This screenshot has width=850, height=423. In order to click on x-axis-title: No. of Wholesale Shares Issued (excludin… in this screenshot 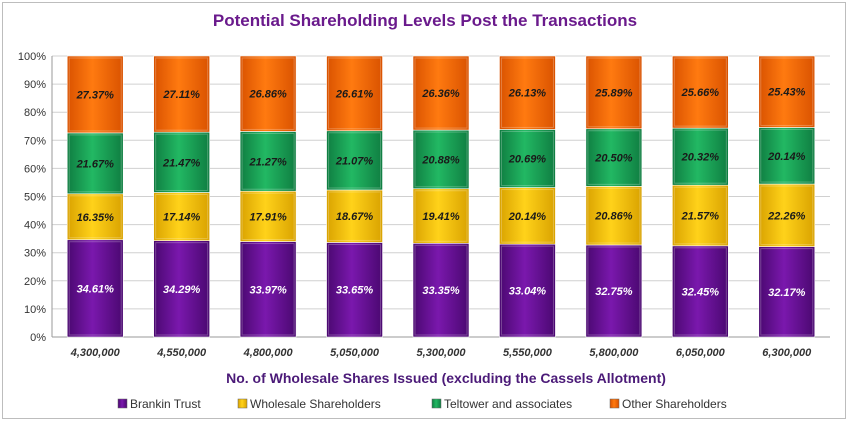, I will do `click(446, 378)`.